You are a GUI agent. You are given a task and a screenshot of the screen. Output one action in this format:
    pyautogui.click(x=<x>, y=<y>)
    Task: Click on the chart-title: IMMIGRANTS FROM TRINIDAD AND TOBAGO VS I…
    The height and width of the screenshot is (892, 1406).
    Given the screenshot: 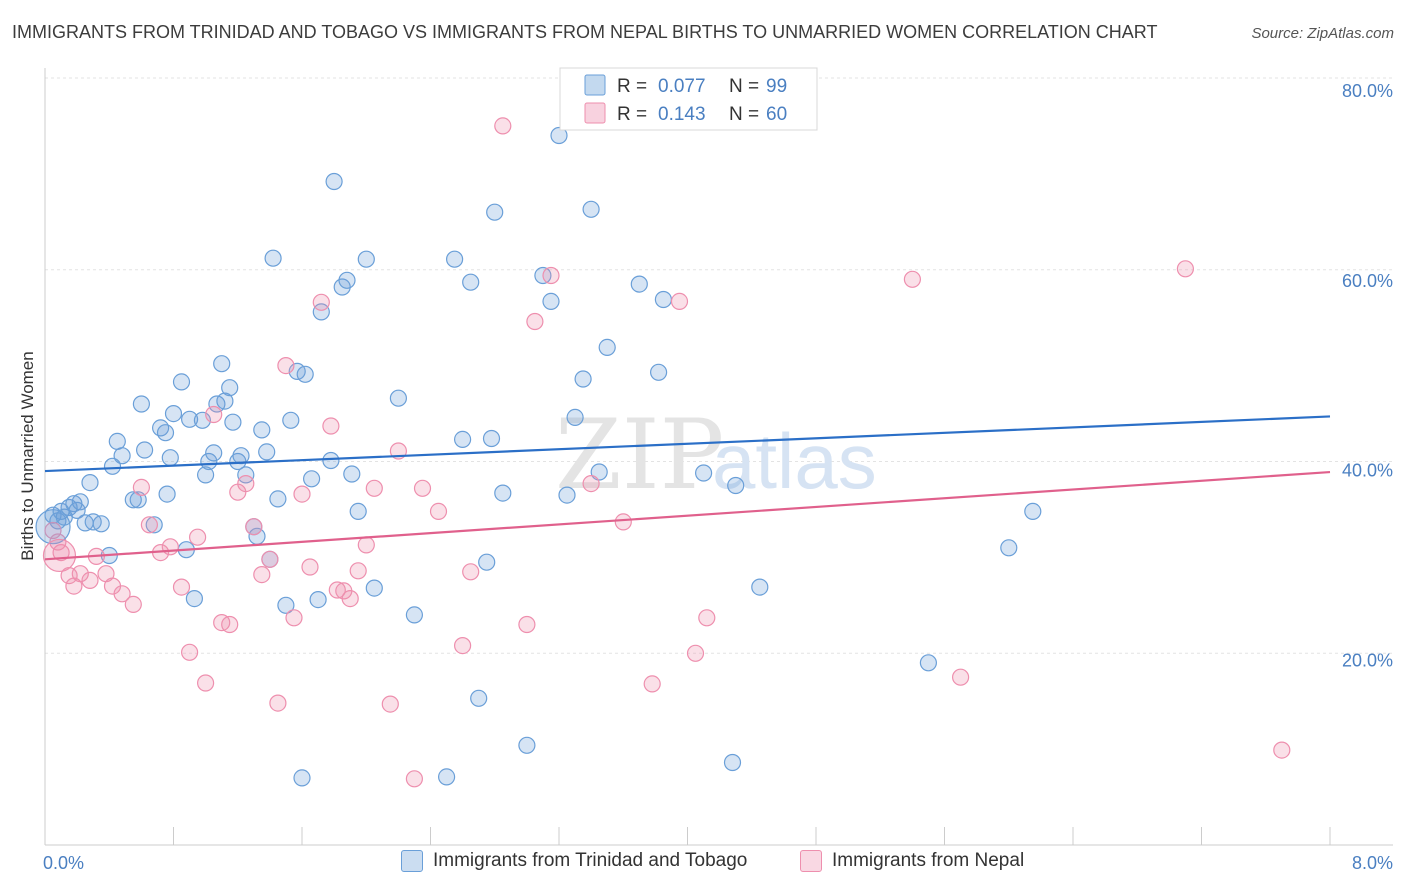 What is the action you would take?
    pyautogui.click(x=585, y=32)
    